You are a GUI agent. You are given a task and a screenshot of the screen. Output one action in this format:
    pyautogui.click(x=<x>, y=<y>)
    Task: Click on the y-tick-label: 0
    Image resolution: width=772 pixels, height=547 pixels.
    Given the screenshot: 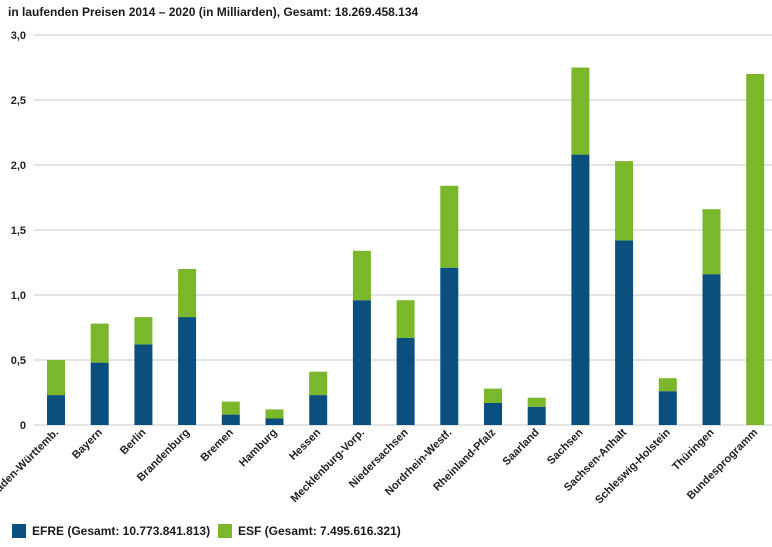 What is the action you would take?
    pyautogui.click(x=23, y=426)
    